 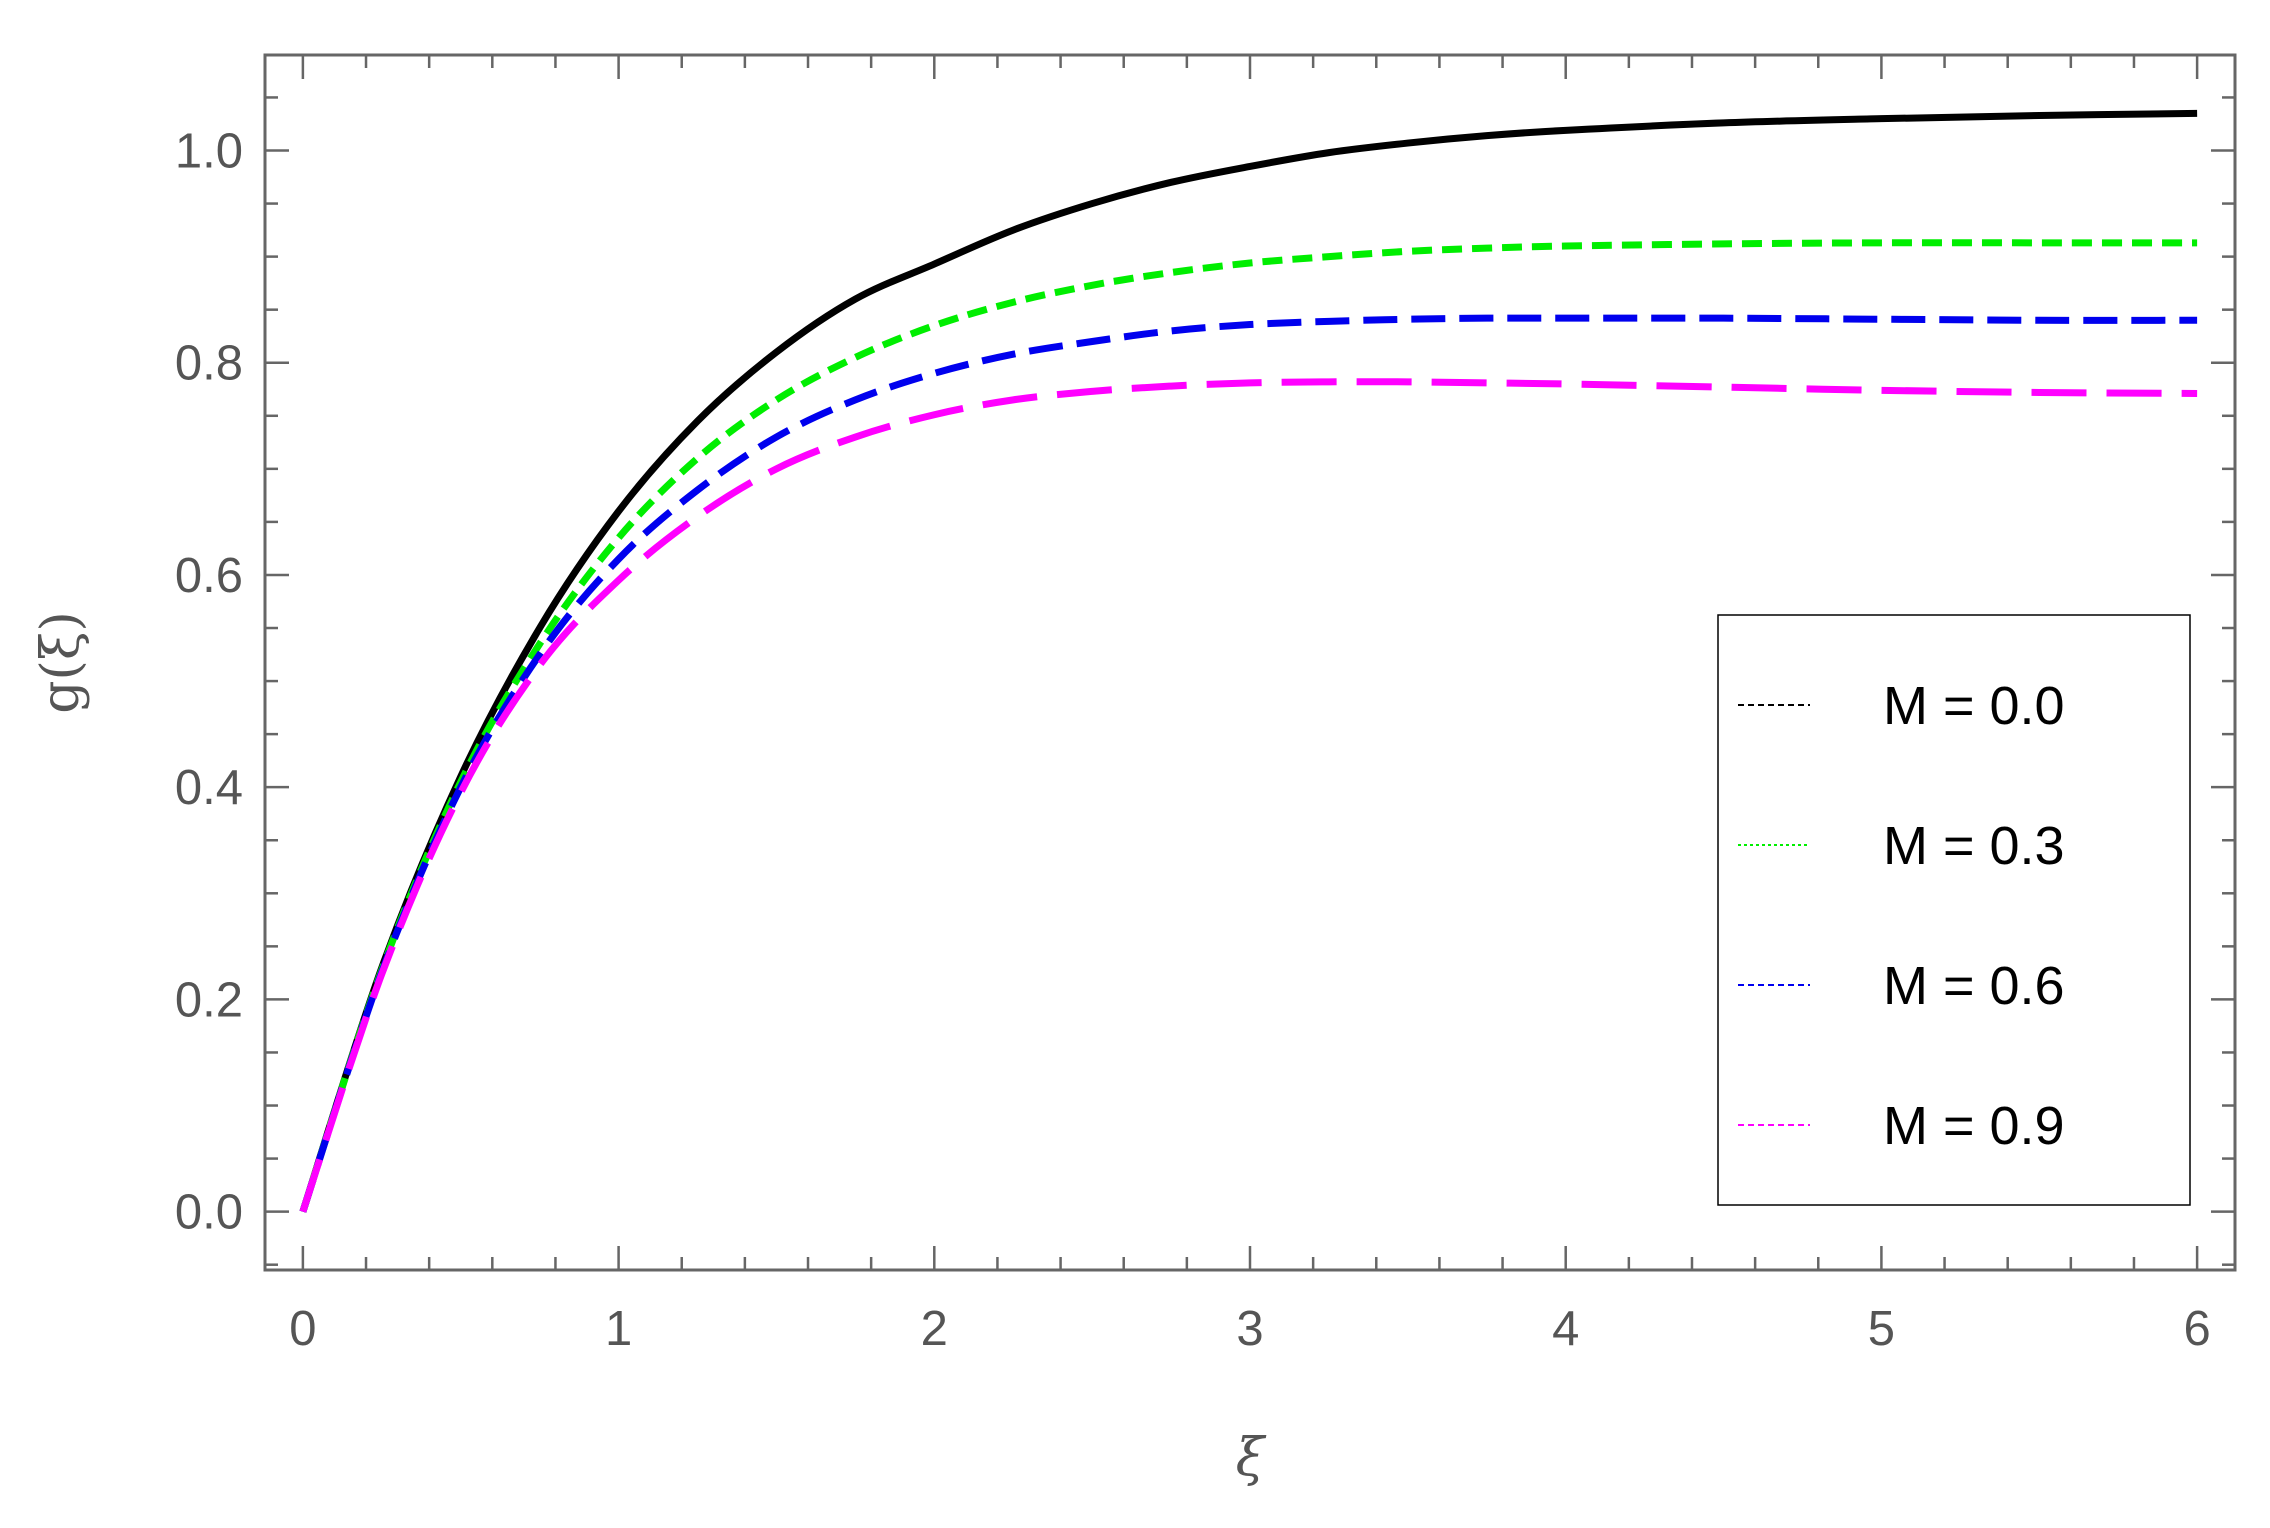 I want to click on y-tick-label: 1.0, so click(x=209, y=152).